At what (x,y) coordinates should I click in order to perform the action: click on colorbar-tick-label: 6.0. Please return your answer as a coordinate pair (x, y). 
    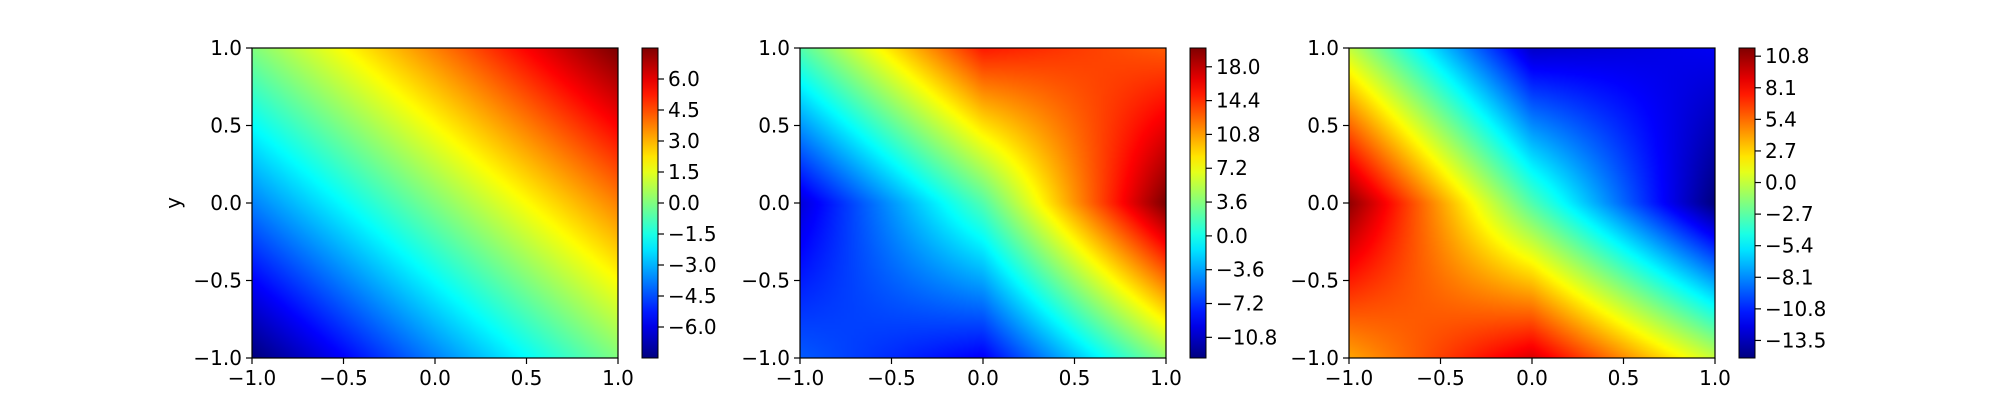
    Looking at the image, I should click on (684, 79).